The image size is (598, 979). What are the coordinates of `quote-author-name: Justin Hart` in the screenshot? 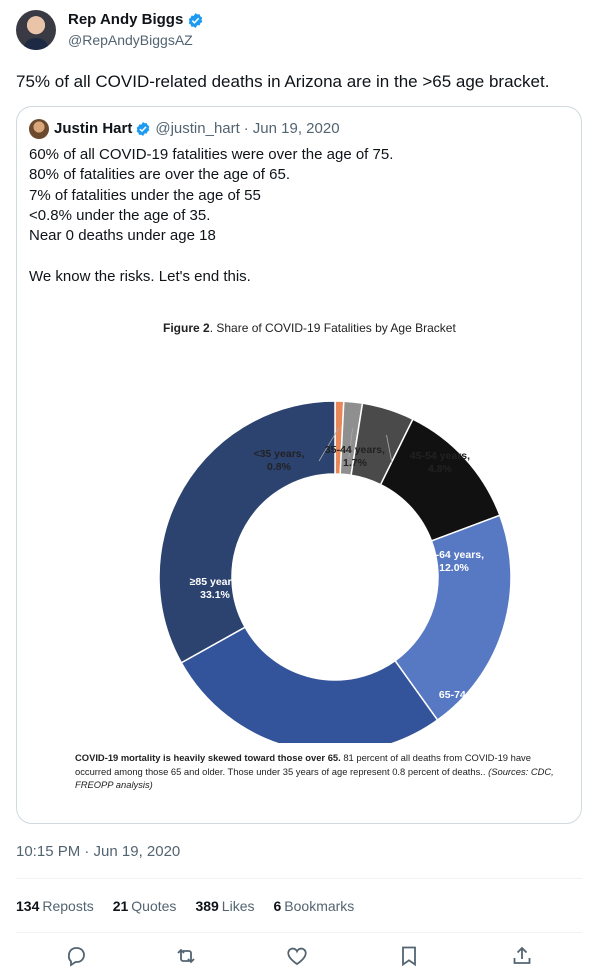 It's located at (93, 128).